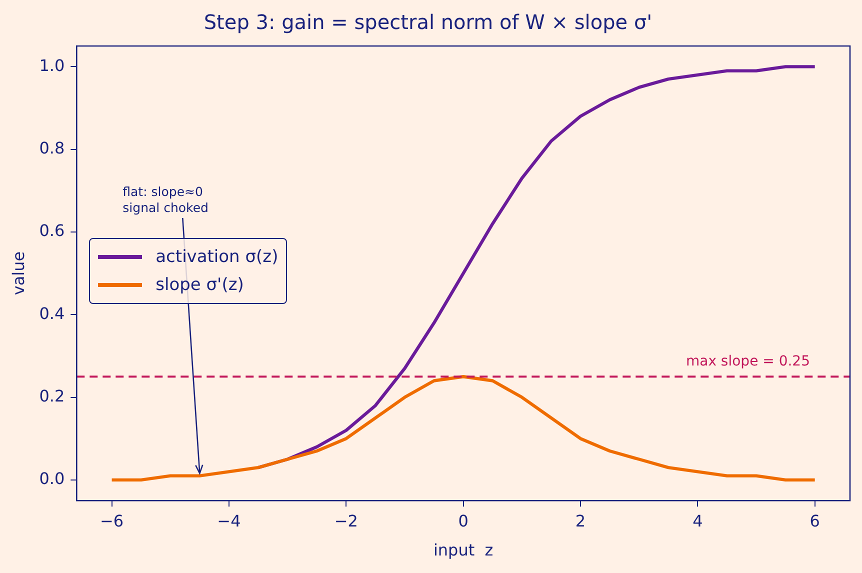 The image size is (862, 573). Describe the element at coordinates (748, 361) in the screenshot. I see `ref-line-label: max slope = 0.25` at that location.